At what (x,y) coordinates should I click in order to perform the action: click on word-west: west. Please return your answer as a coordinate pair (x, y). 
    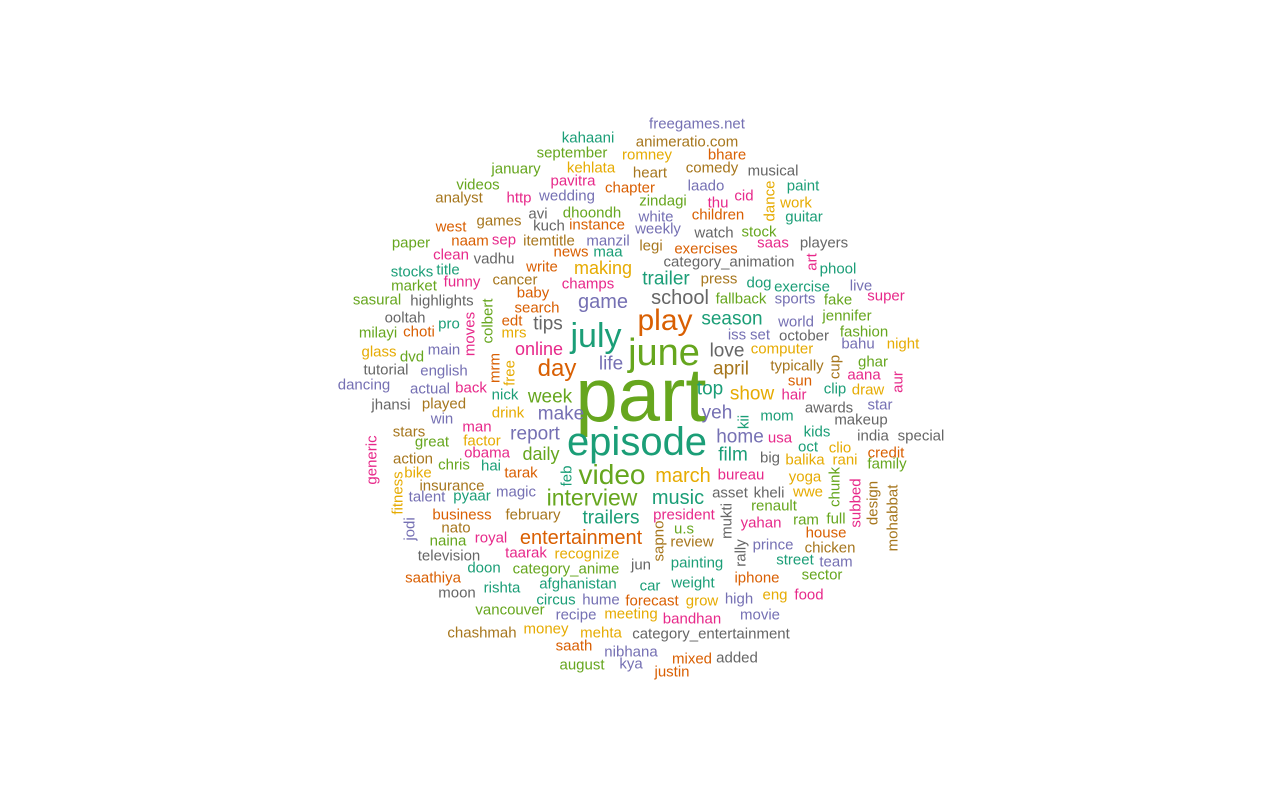
    Looking at the image, I should click on (451, 227).